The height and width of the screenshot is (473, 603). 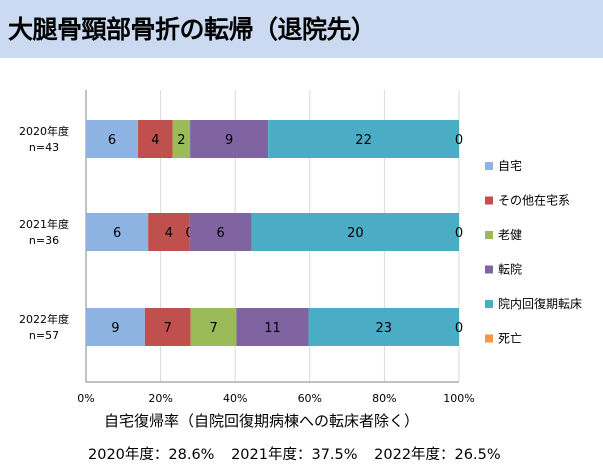 What do you see at coordinates (44, 240) in the screenshot?
I see `category-n-label: n=36` at bounding box center [44, 240].